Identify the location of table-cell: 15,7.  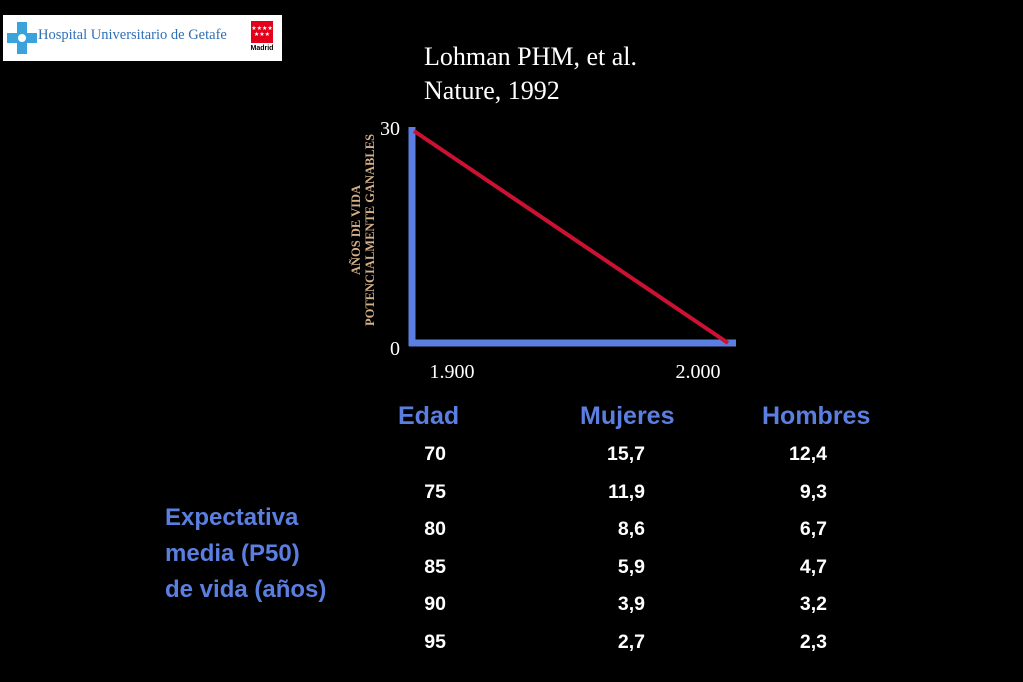
(626, 454).